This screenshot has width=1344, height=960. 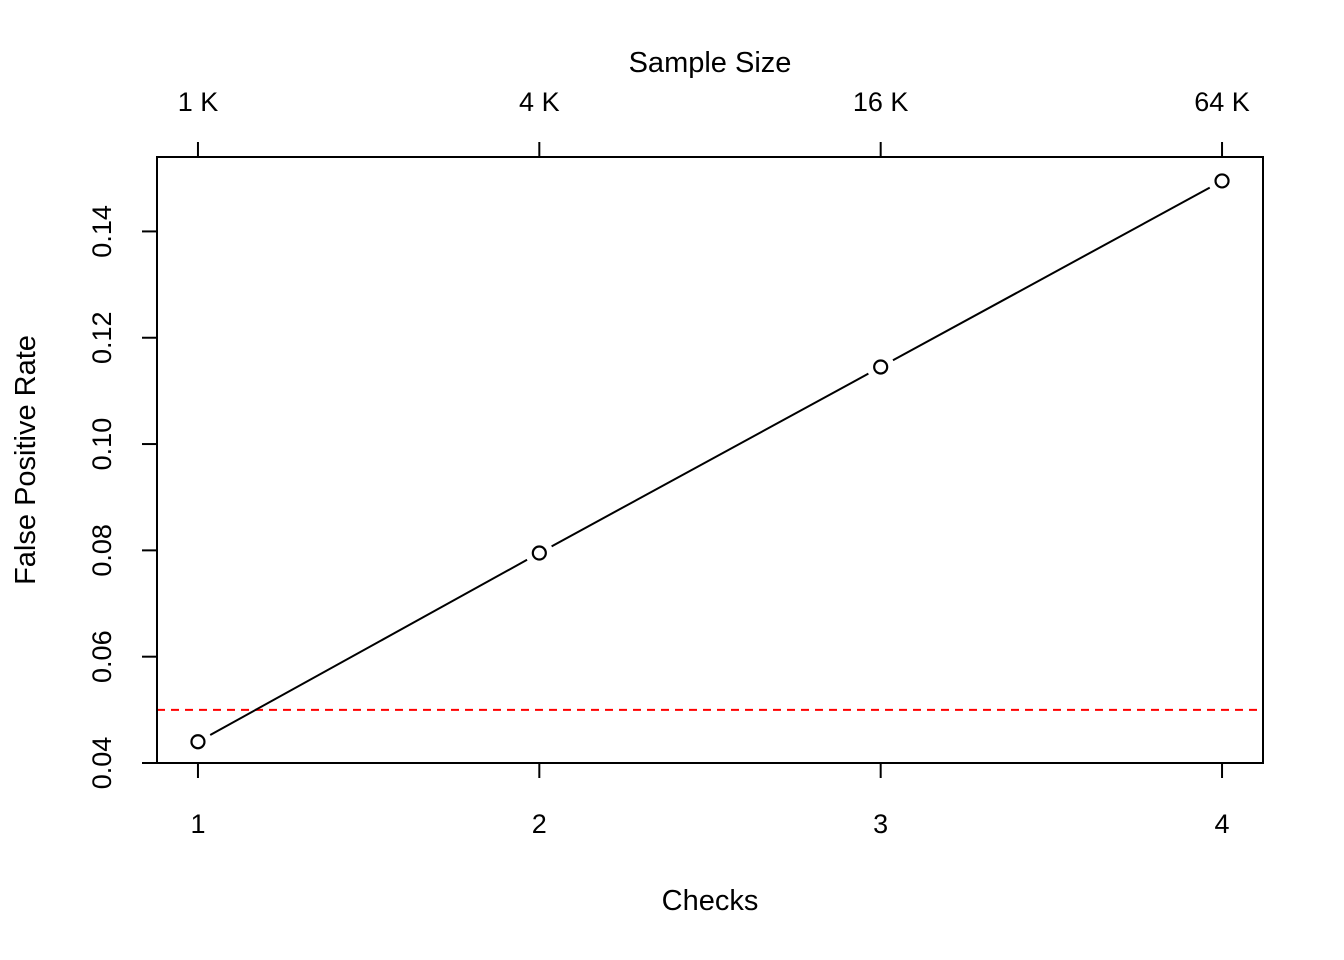 What do you see at coordinates (102, 763) in the screenshot?
I see `y-tick-label: 0.04` at bounding box center [102, 763].